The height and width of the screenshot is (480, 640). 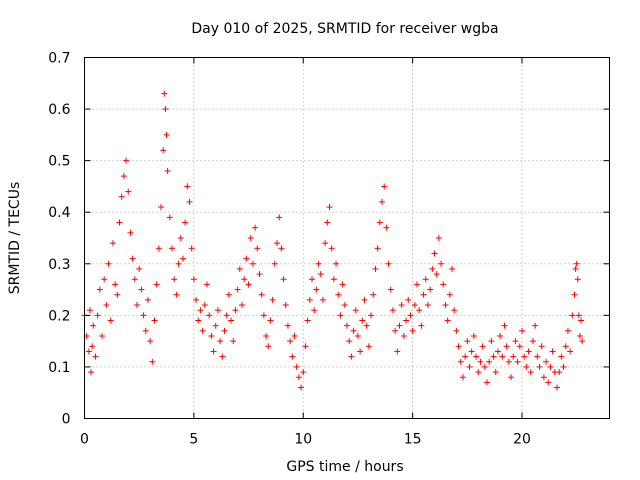 I want to click on y-tick-label: 0.6, so click(x=59, y=110).